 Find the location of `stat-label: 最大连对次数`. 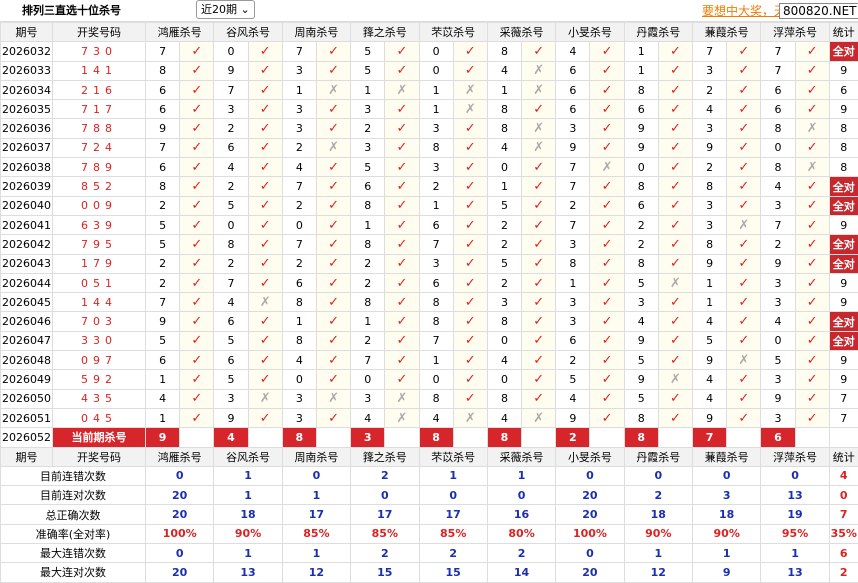

stat-label: 最大连对次数 is located at coordinates (73, 572).